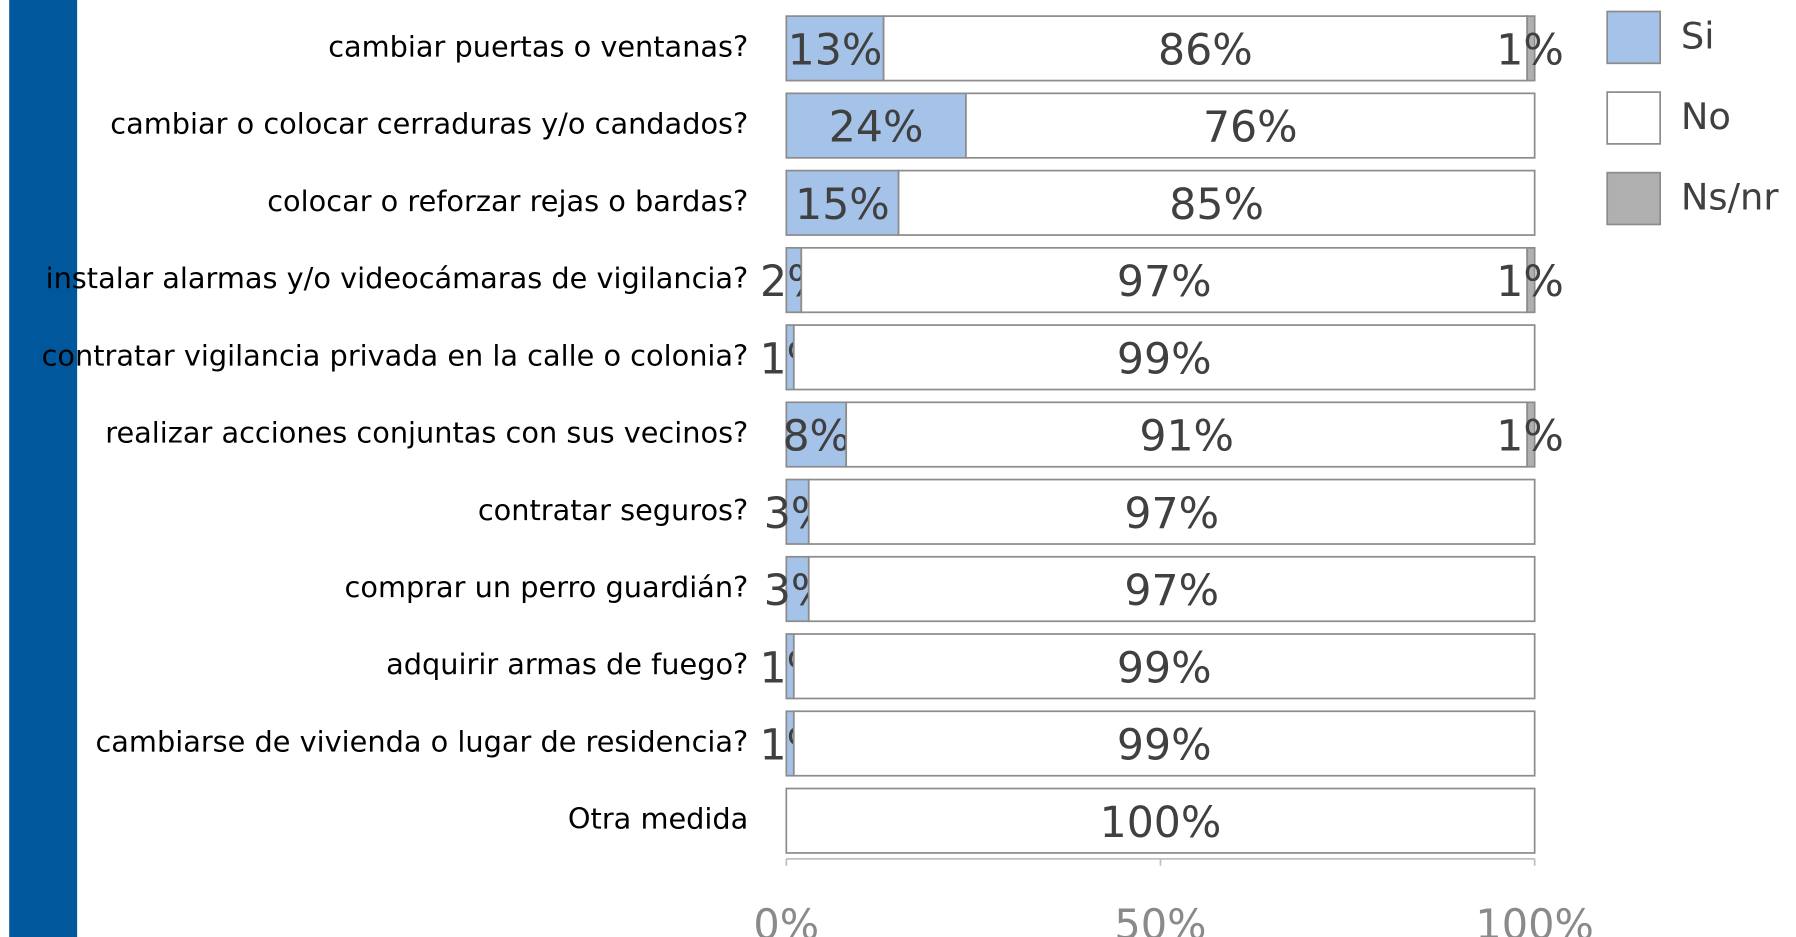 The height and width of the screenshot is (937, 1796). Describe the element at coordinates (547, 587) in the screenshot. I see `category-label: comprar un perro guardián?` at that location.